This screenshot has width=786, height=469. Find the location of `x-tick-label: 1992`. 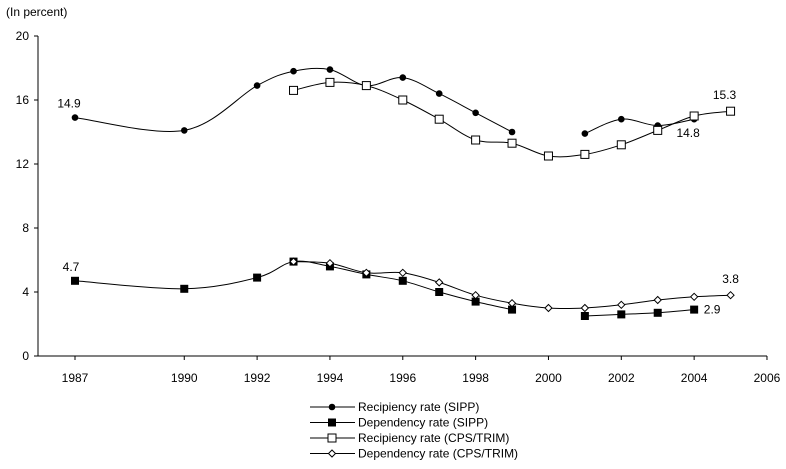

x-tick-label: 1992 is located at coordinates (257, 378).